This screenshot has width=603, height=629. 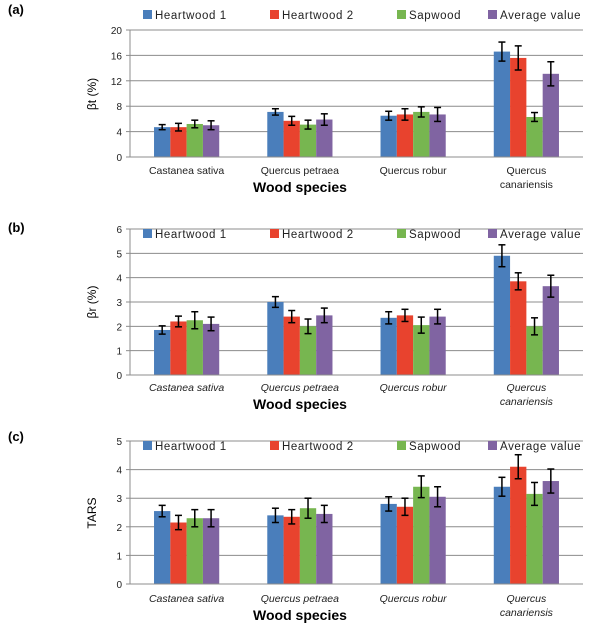 I want to click on y-axis-label: βr (%), so click(x=92, y=302).